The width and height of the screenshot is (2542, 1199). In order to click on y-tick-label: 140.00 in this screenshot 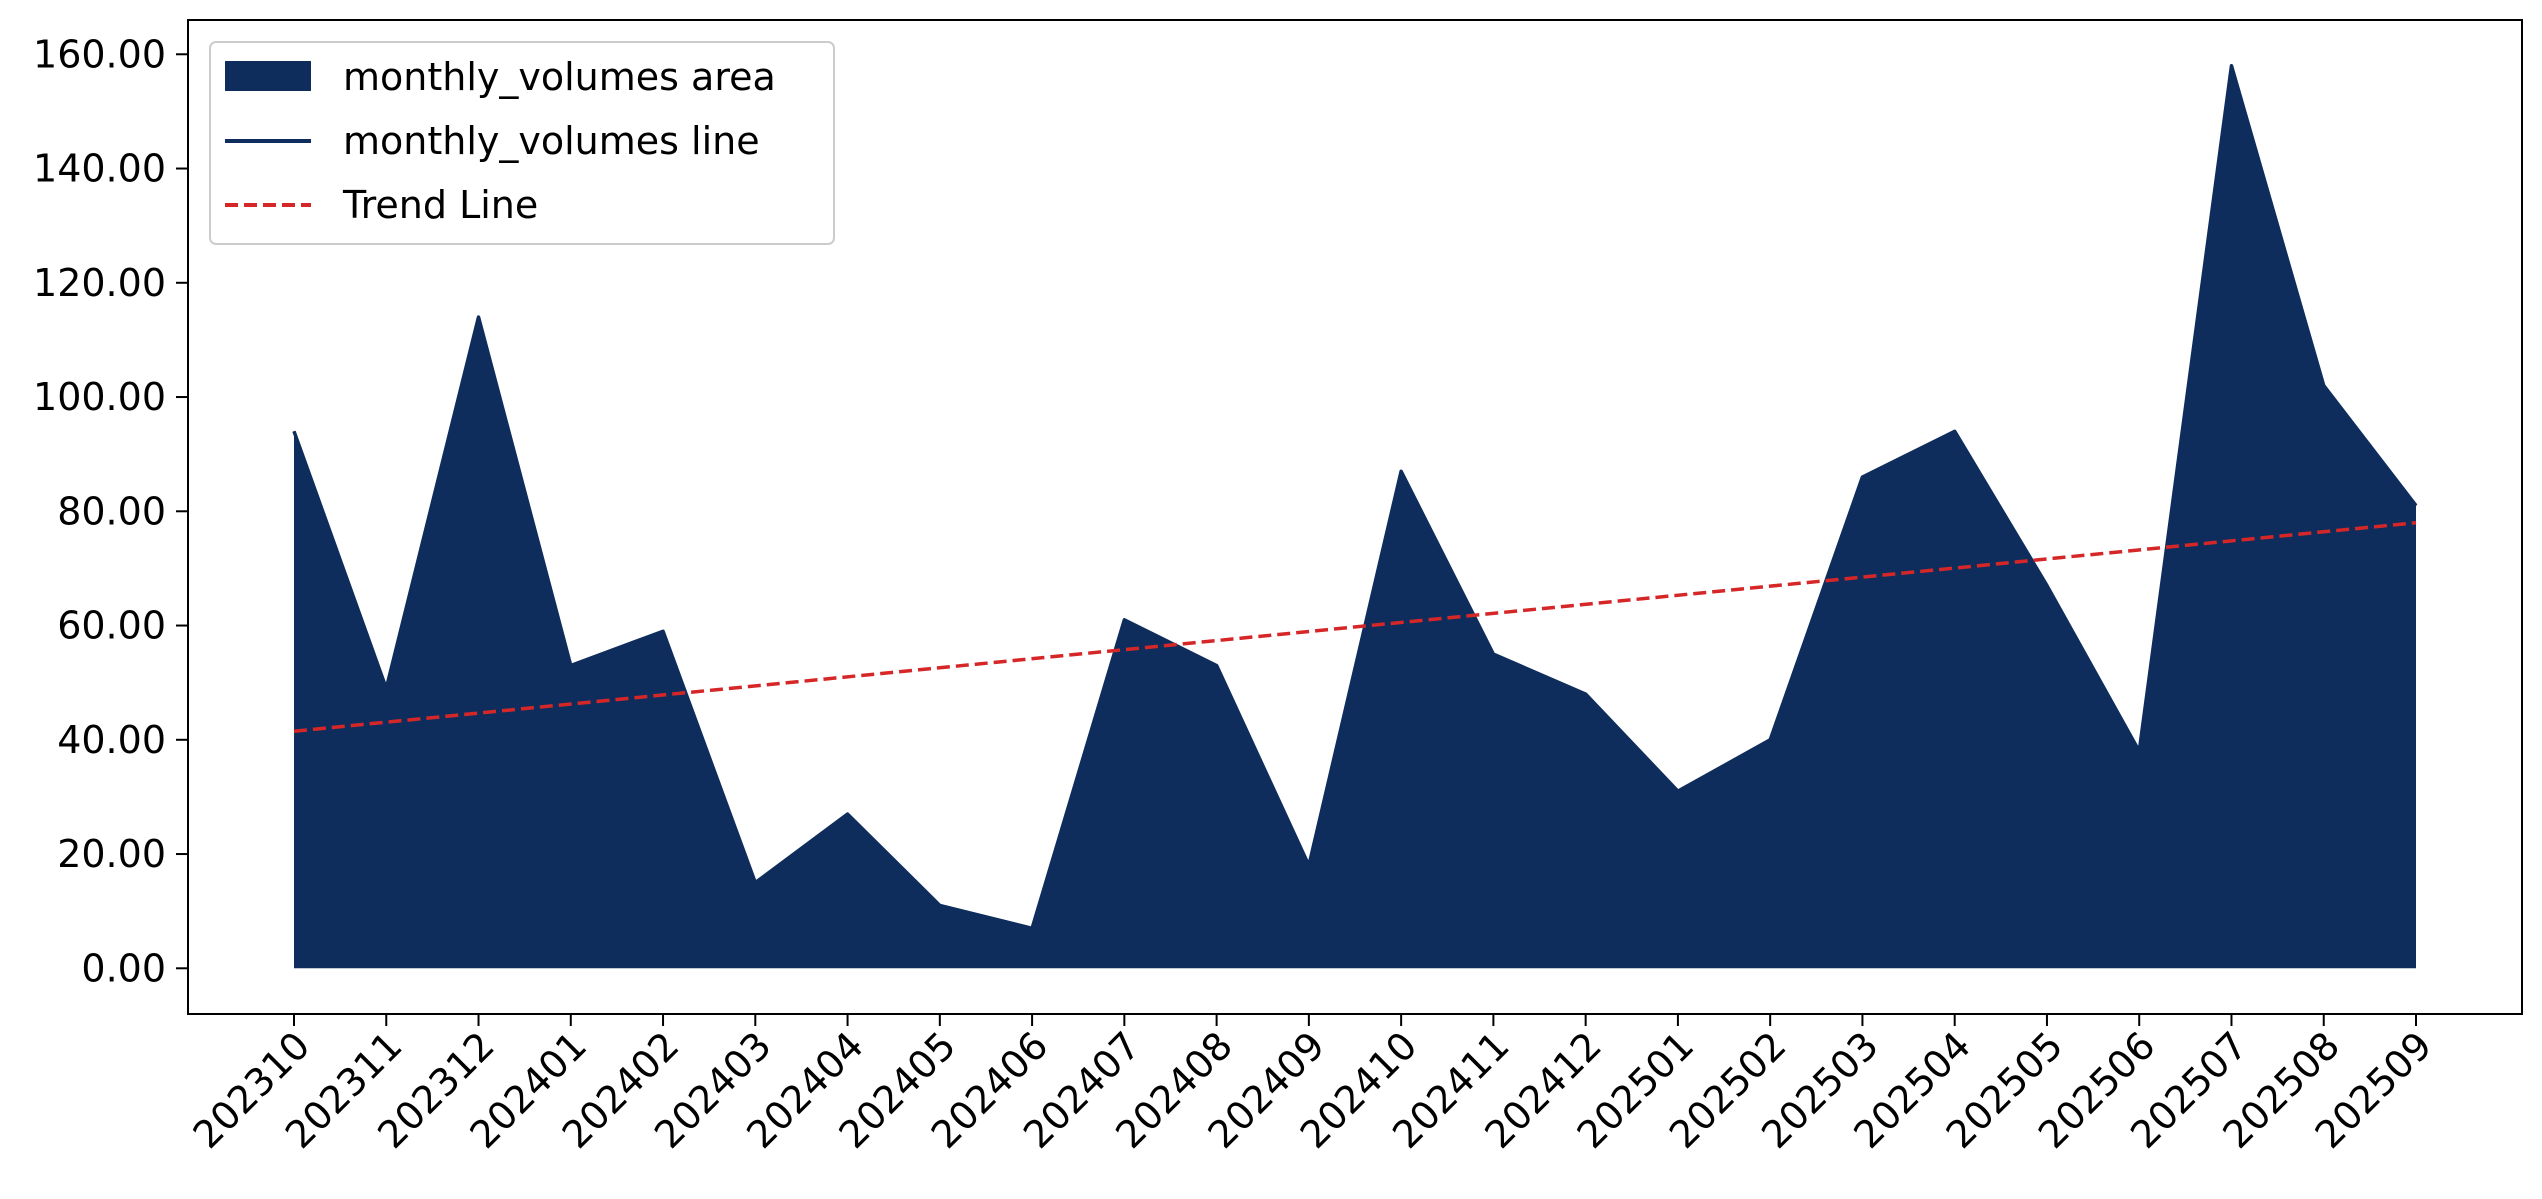, I will do `click(99, 169)`.